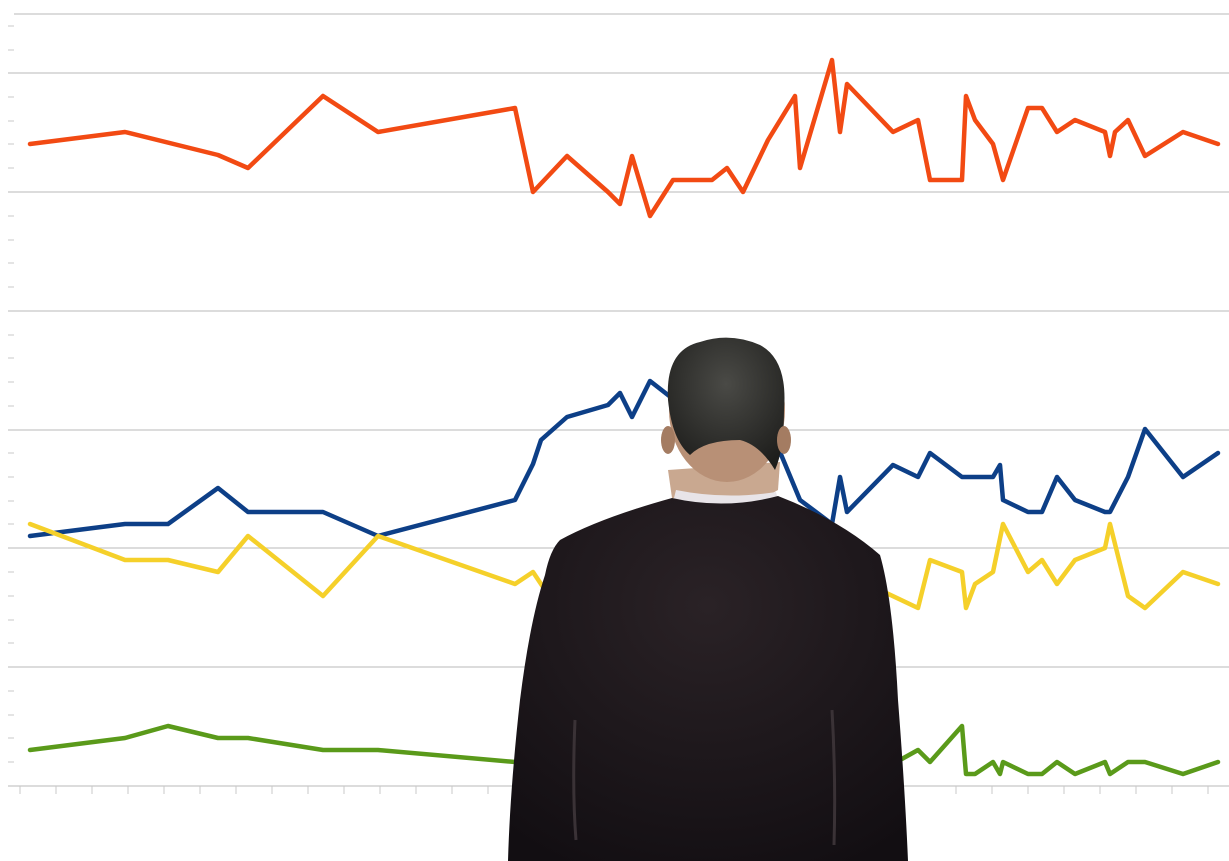  Describe the element at coordinates (624, 750) in the screenshot. I see `green-line` at that location.